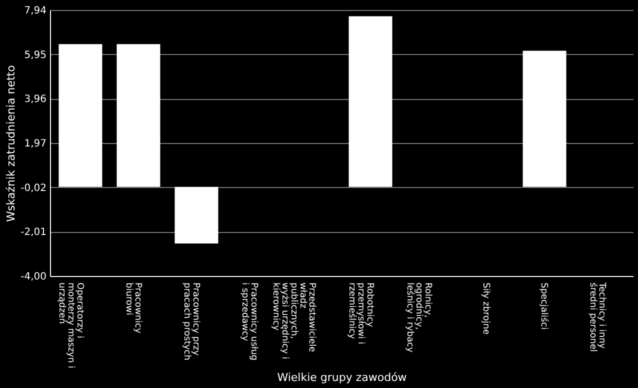 This screenshot has height=388, width=638. Describe the element at coordinates (33, 277) in the screenshot. I see `y-tick-label: -4,00` at that location.